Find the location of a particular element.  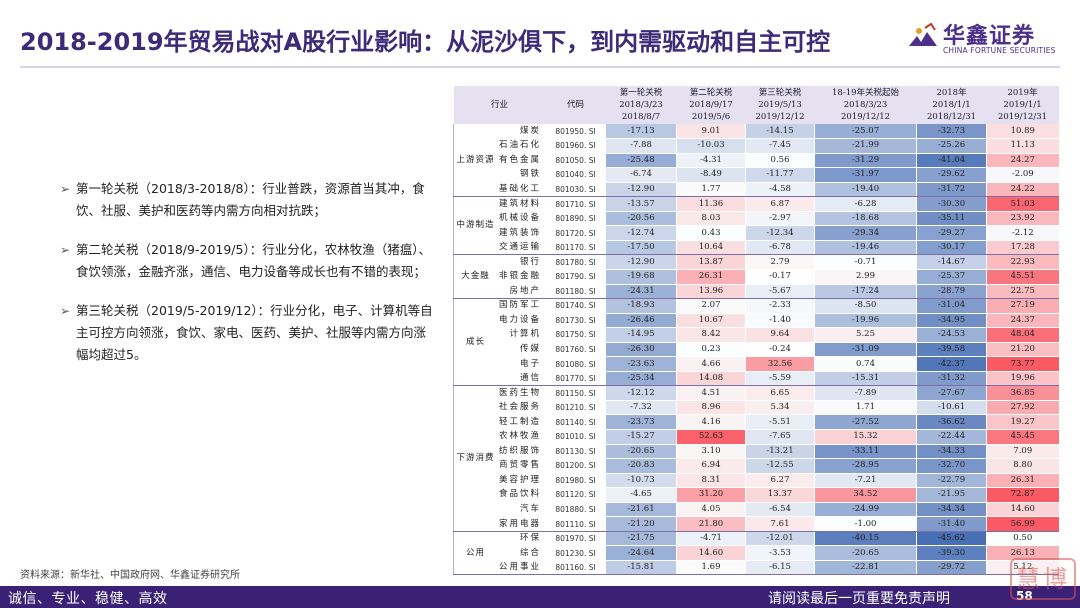

return-cell: -34.33 is located at coordinates (951, 452).